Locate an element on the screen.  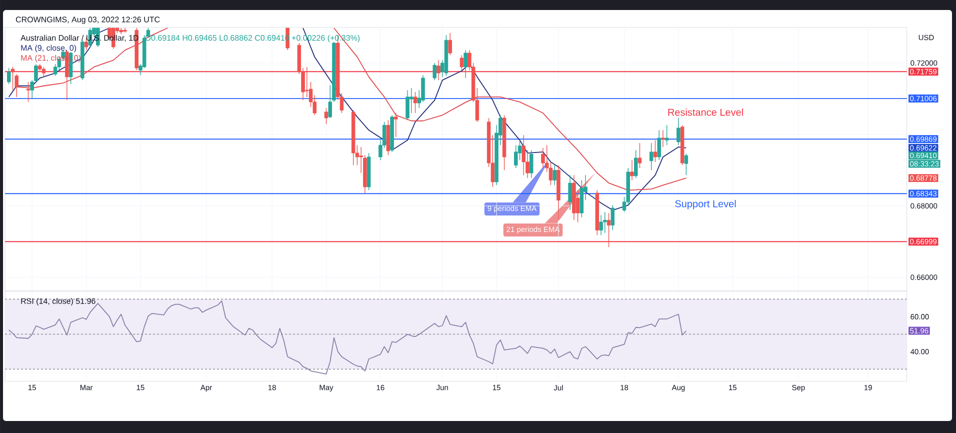
text: RSI (14, close) 51.96 is located at coordinates (58, 302).